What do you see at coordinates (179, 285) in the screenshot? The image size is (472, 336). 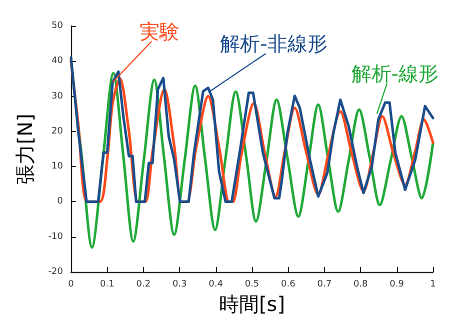 I see `x-tick-label: 0.3` at bounding box center [179, 285].